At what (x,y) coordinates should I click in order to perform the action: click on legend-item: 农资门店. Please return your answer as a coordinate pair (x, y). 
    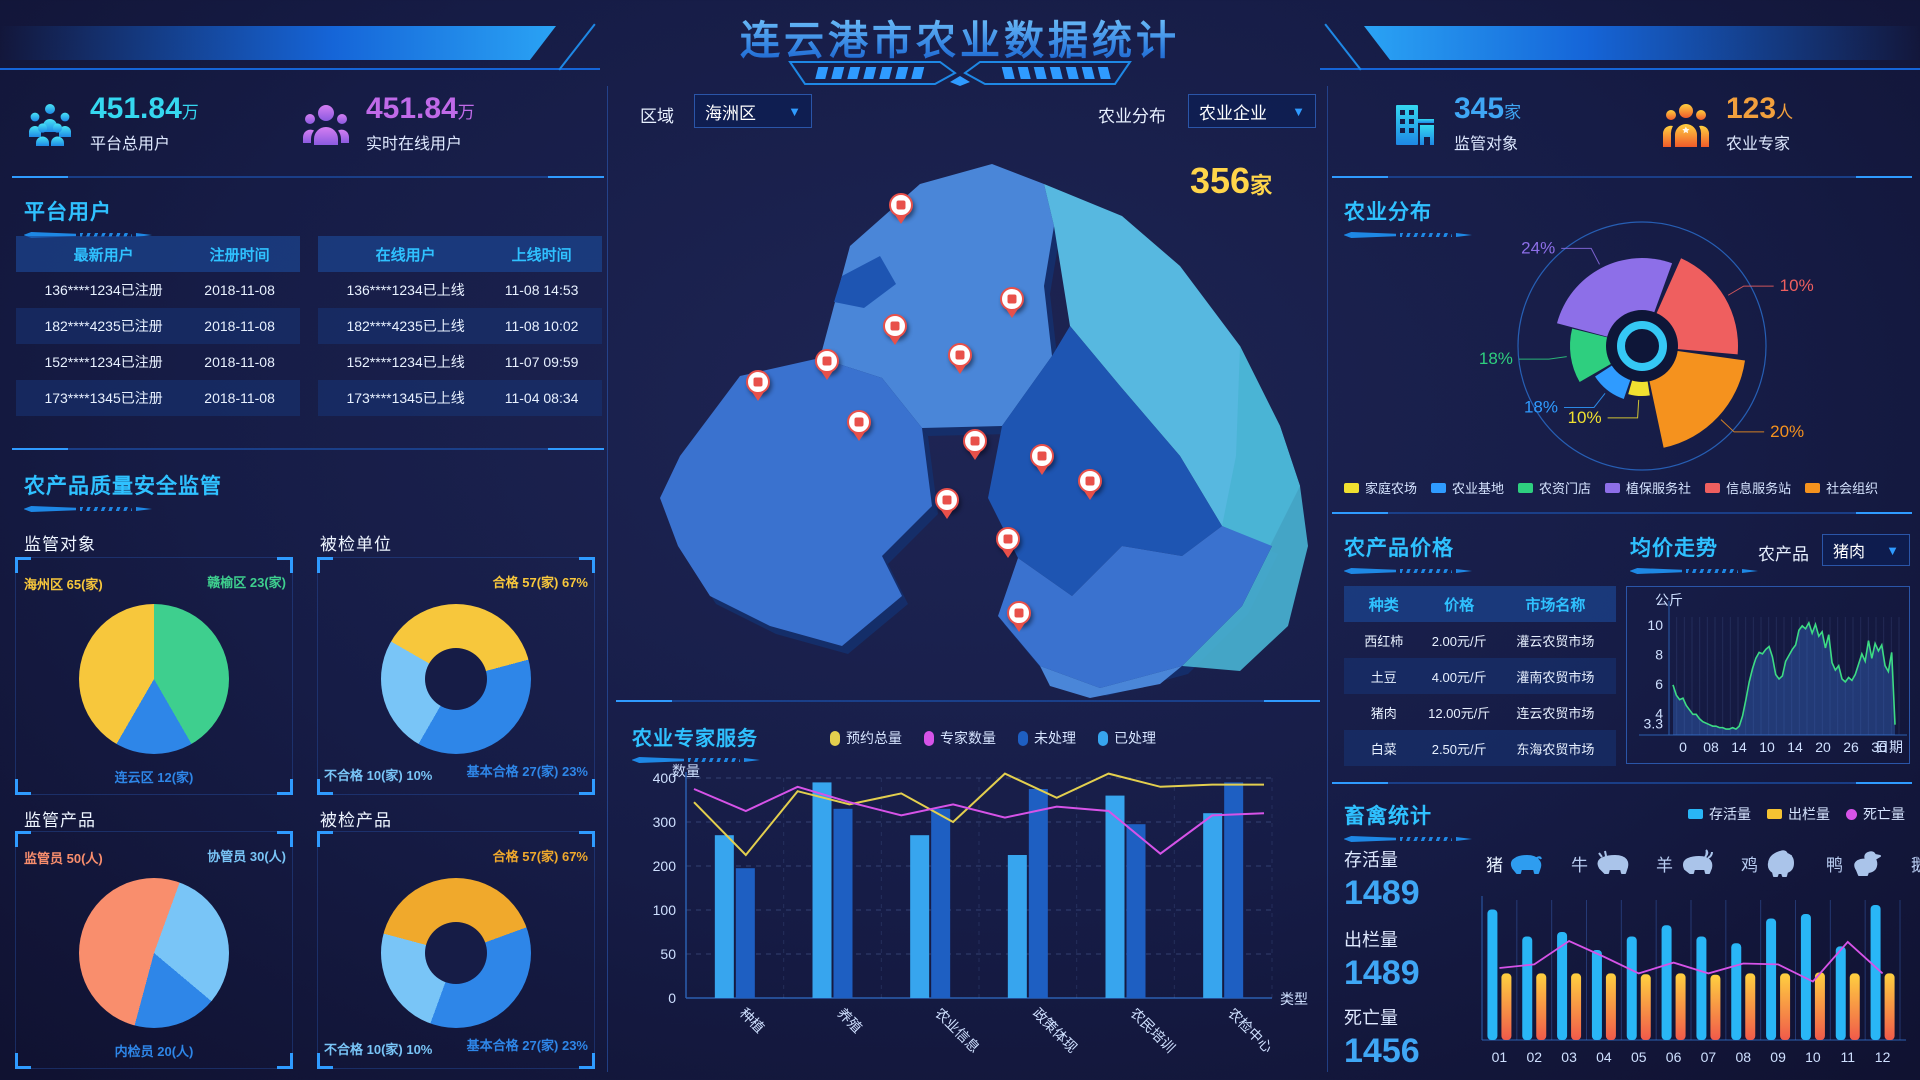
    Looking at the image, I should click on (1554, 487).